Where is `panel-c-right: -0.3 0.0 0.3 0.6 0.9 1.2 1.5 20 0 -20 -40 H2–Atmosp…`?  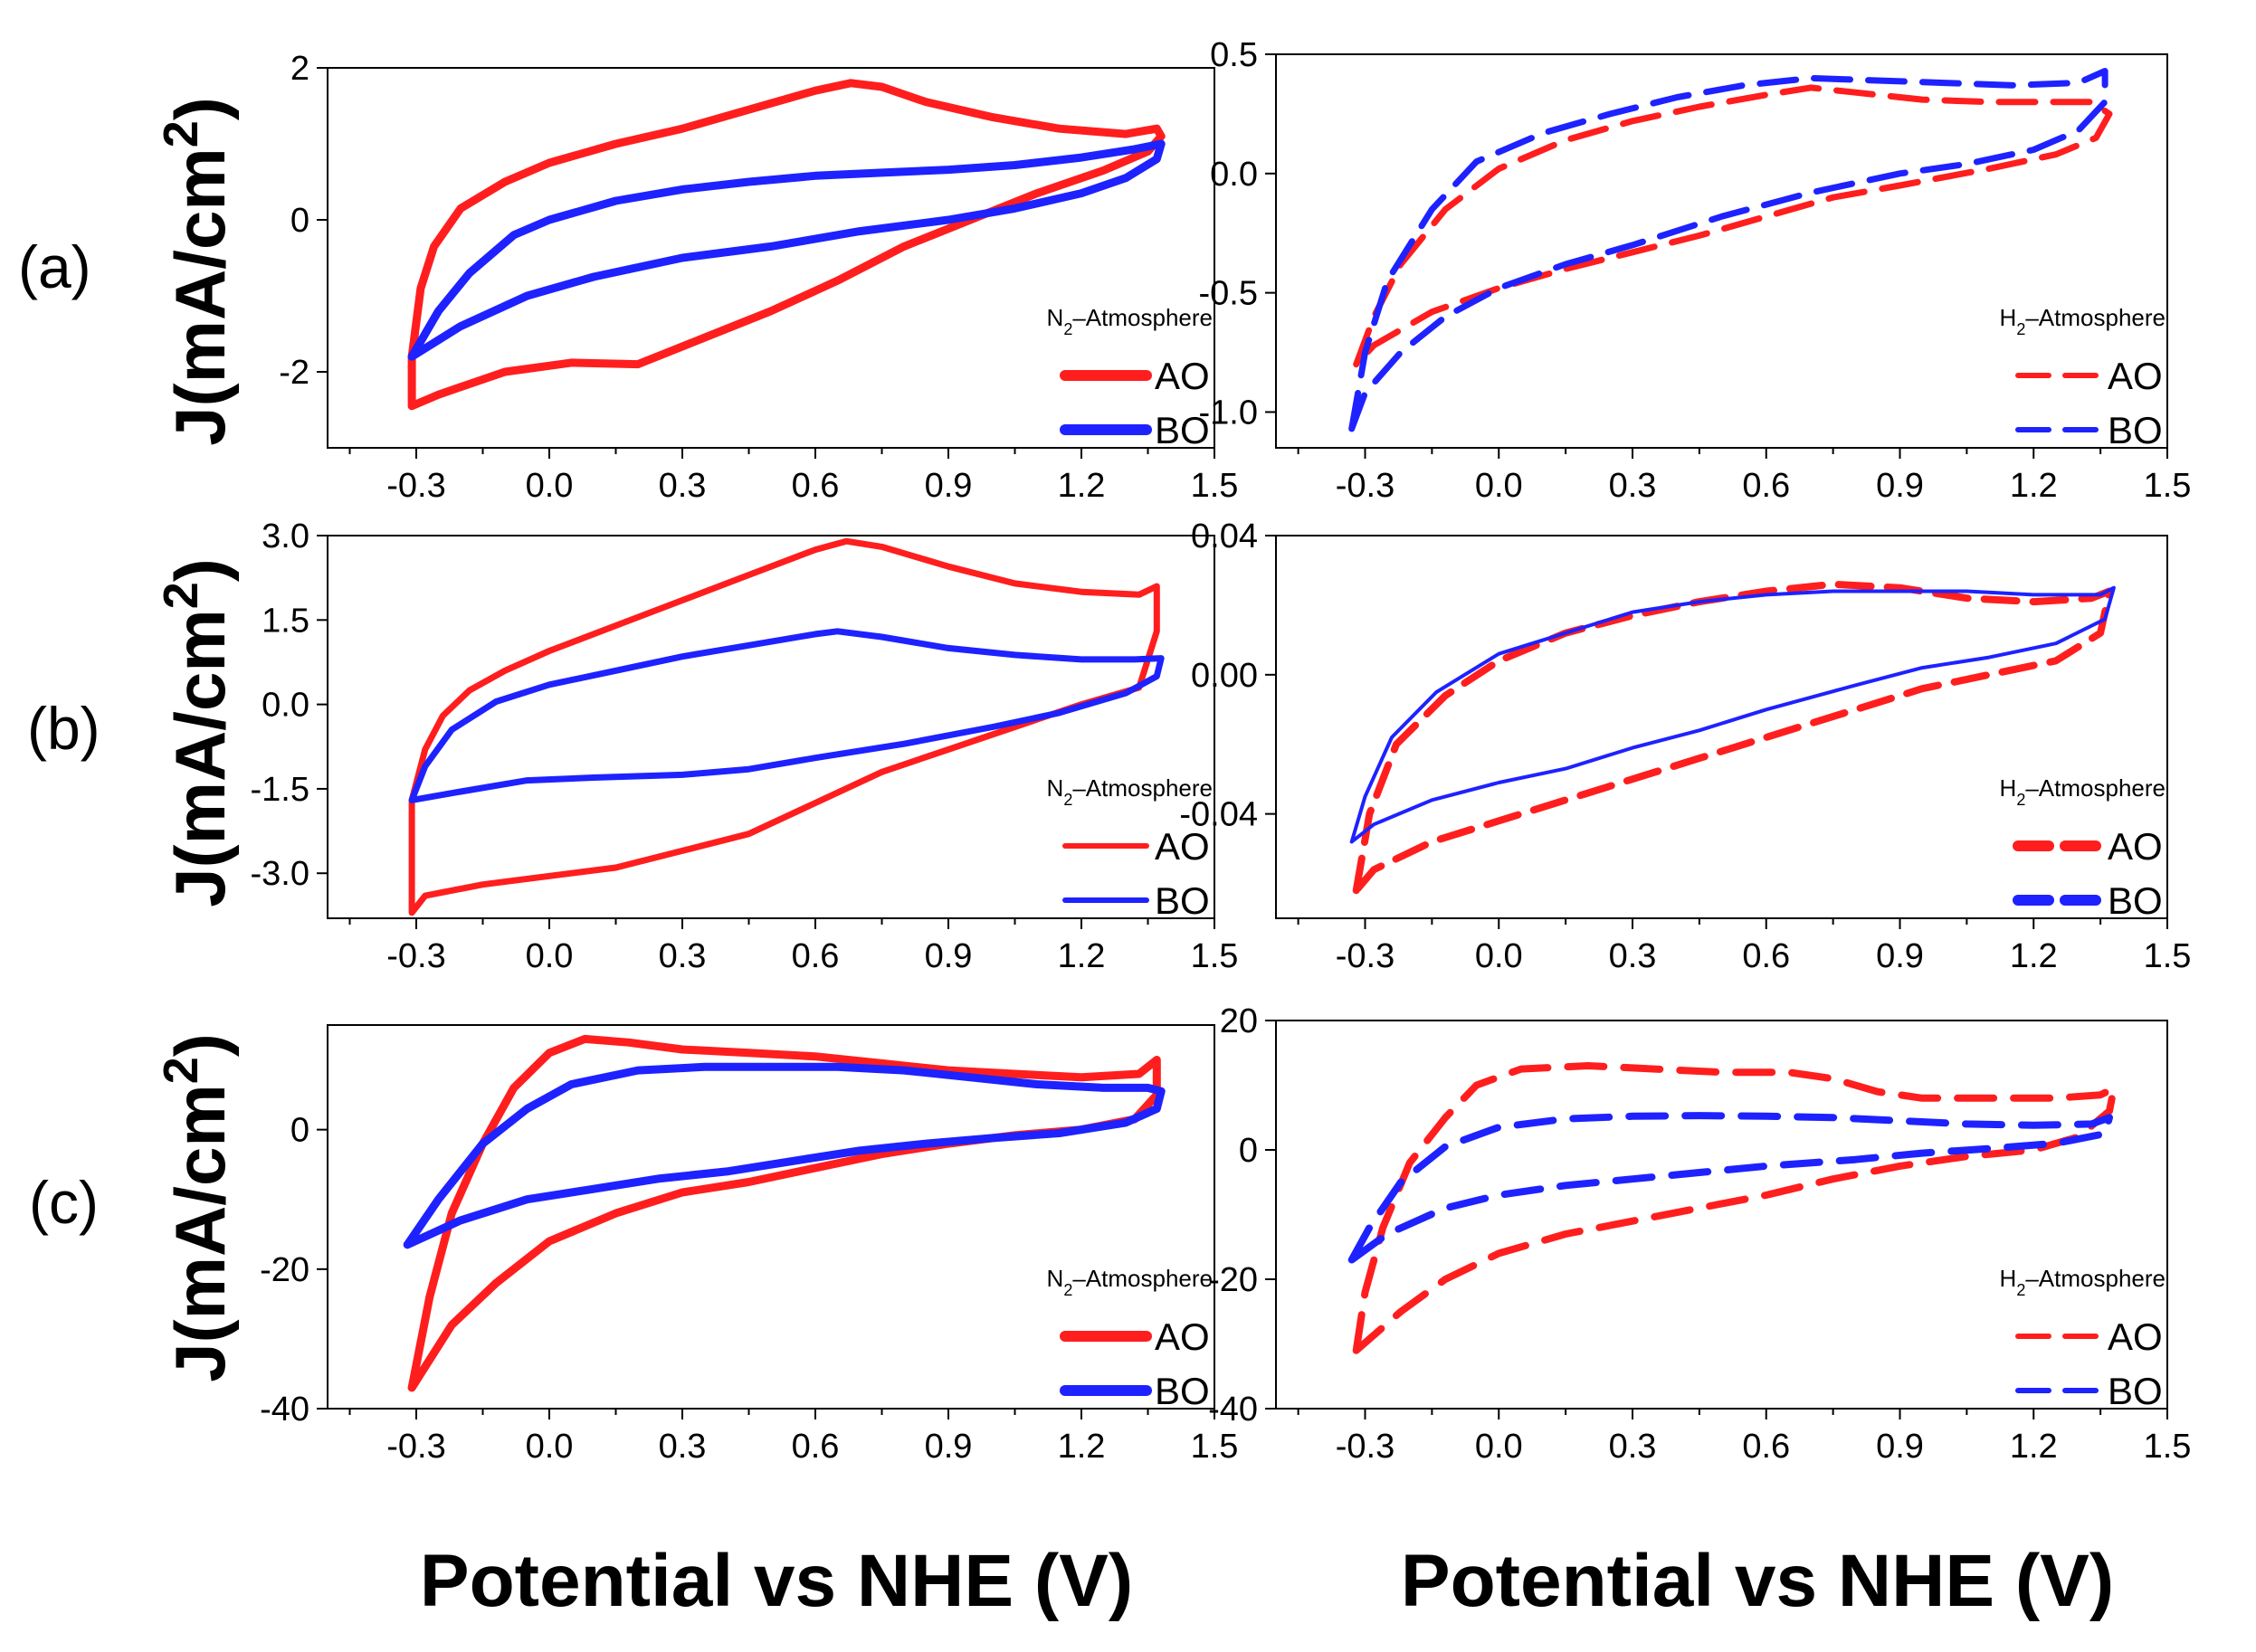 panel-c-right: -0.3 0.0 0.3 0.6 0.9 1.2 1.5 20 0 -20 -40 H2–Atmosp… is located at coordinates (1699, 1234).